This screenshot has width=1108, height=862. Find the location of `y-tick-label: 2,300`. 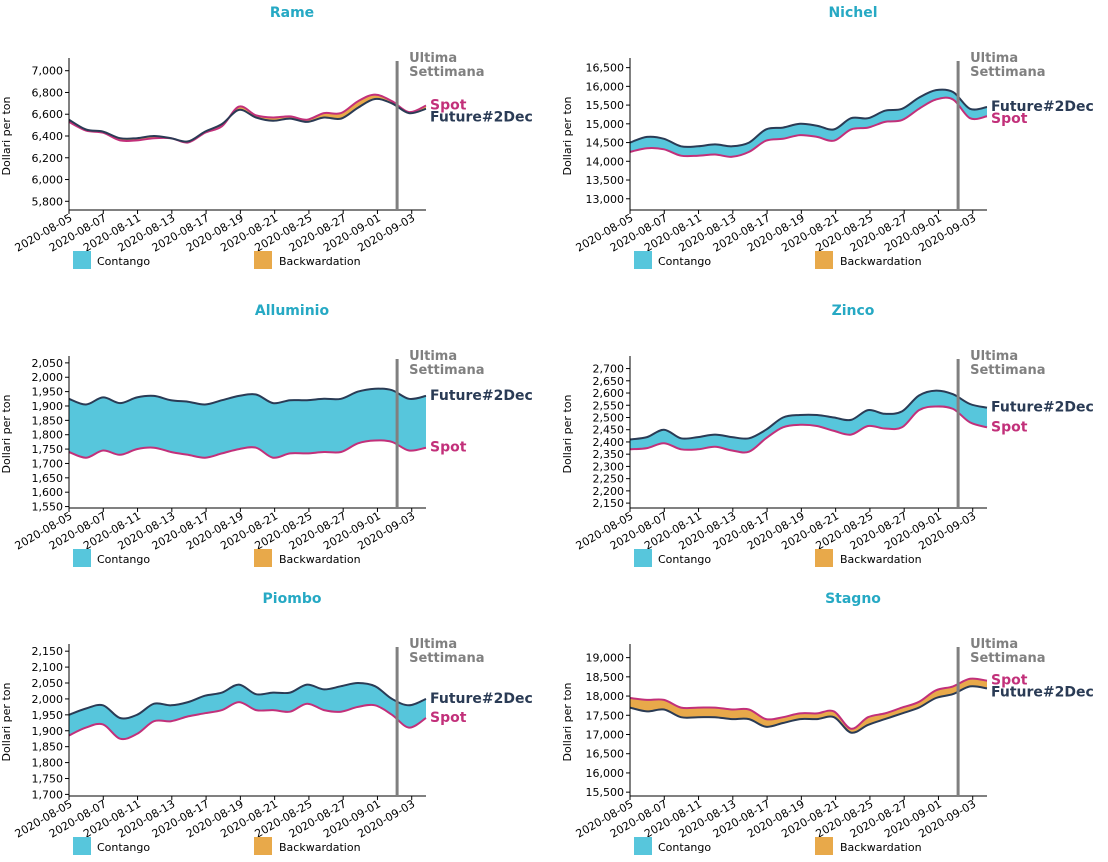

y-tick-label: 2,300 is located at coordinates (609, 466).